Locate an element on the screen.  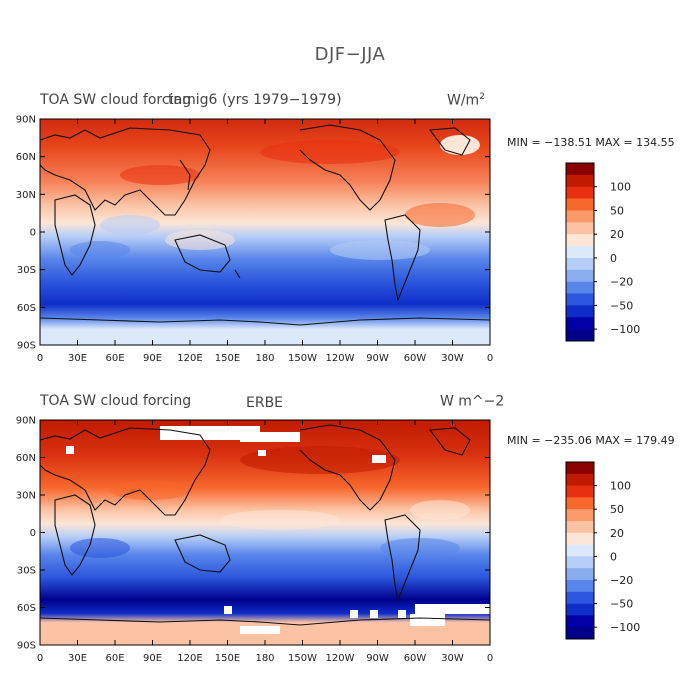
panel1-center-title: tamig6 (yrs 1979−1979) is located at coordinates (255, 100).